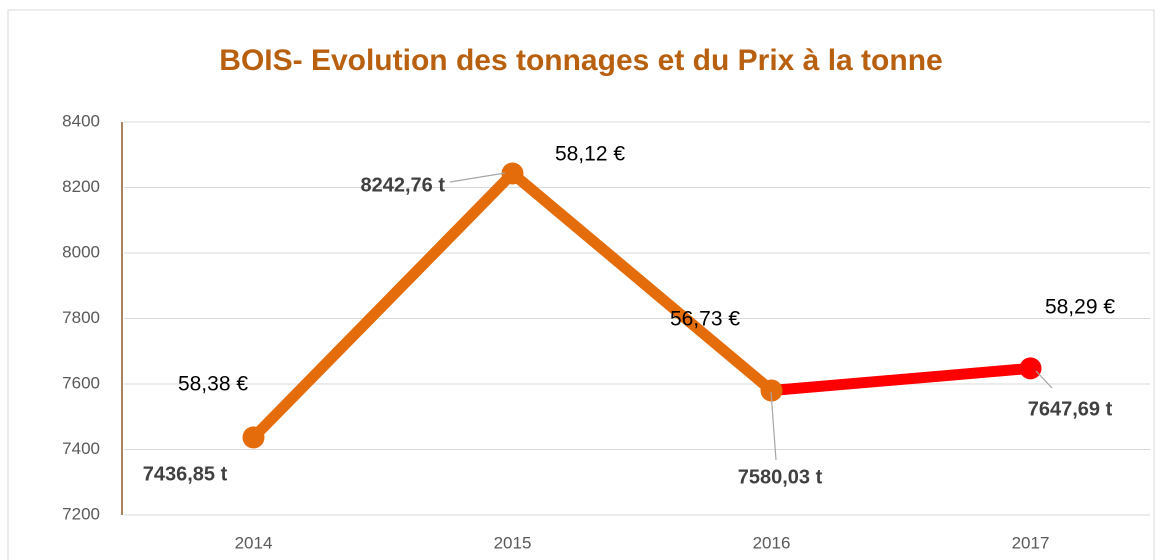  Describe the element at coordinates (213, 384) in the screenshot. I see `price-label: 58,38 €` at that location.